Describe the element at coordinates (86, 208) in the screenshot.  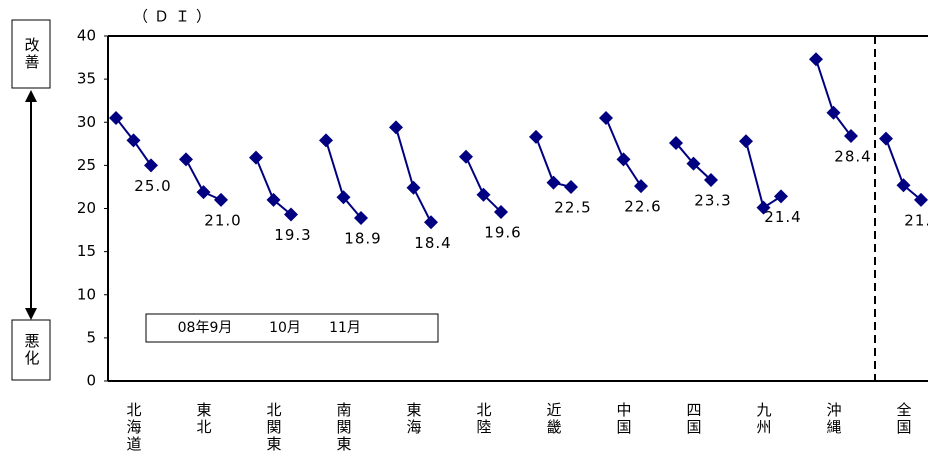
I see `y-tick-label: 20` at that location.